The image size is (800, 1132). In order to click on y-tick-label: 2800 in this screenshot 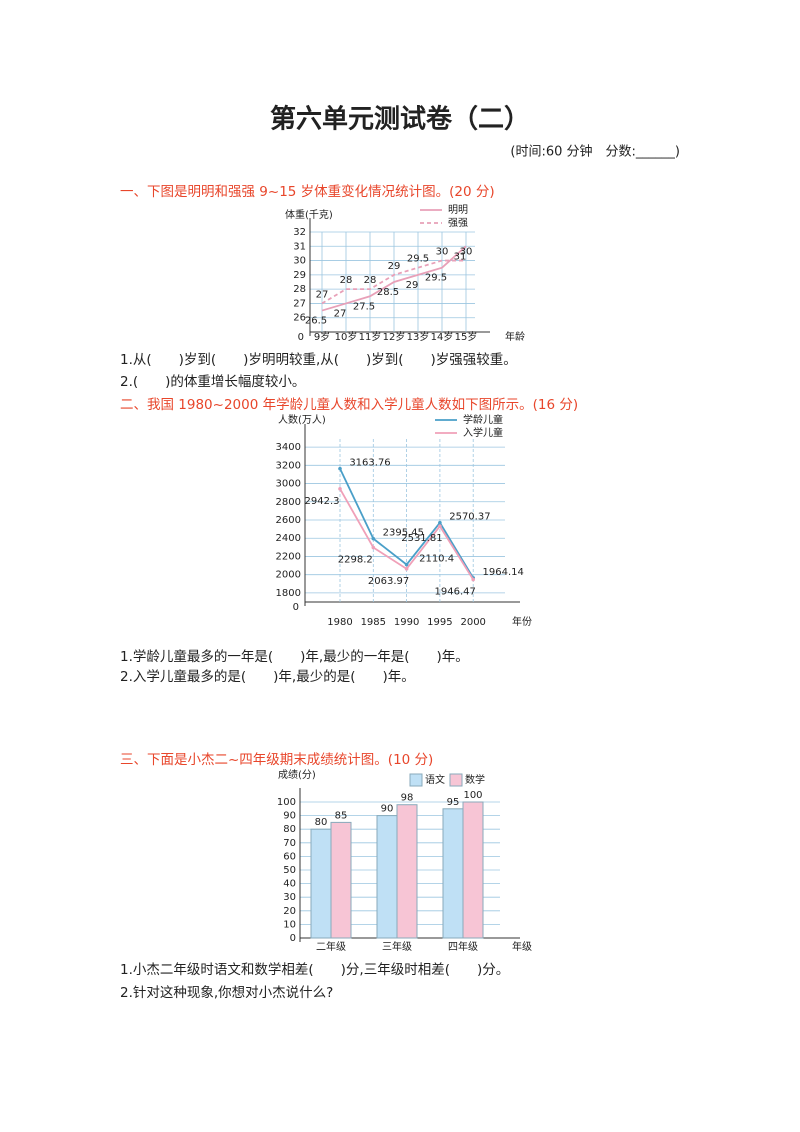, I will do `click(288, 502)`.